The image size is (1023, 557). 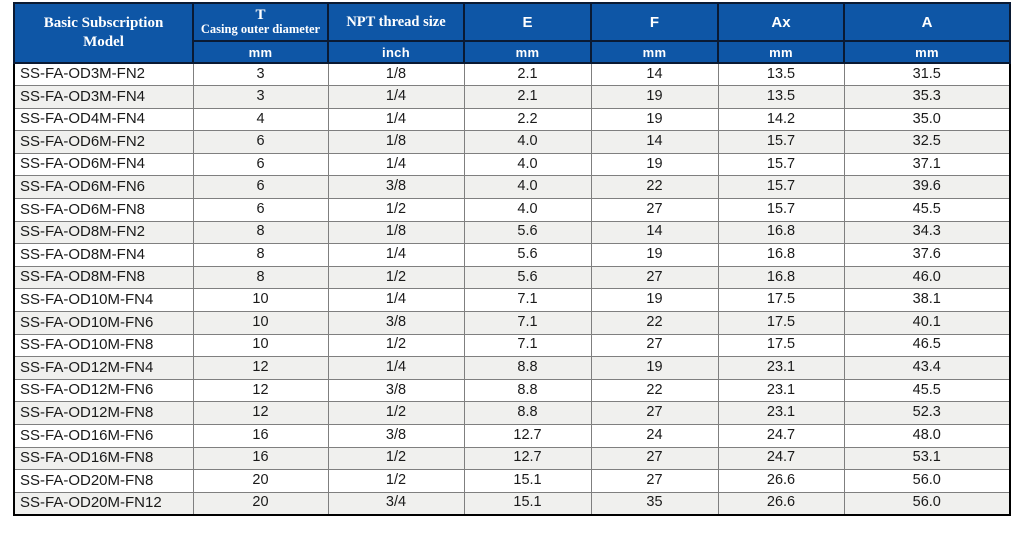 What do you see at coordinates (103, 368) in the screenshot?
I see `cell-model: SS-FA-OD12M-FN4` at bounding box center [103, 368].